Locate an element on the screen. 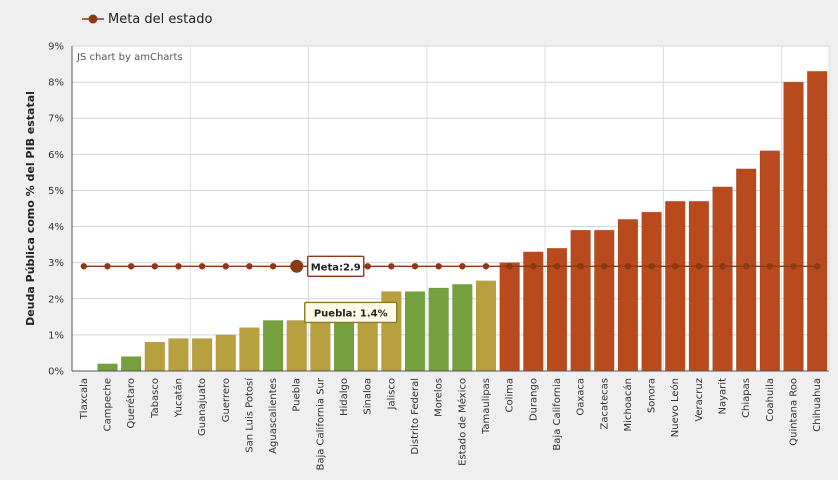  x-tick-label: Querétaro is located at coordinates (131, 403).